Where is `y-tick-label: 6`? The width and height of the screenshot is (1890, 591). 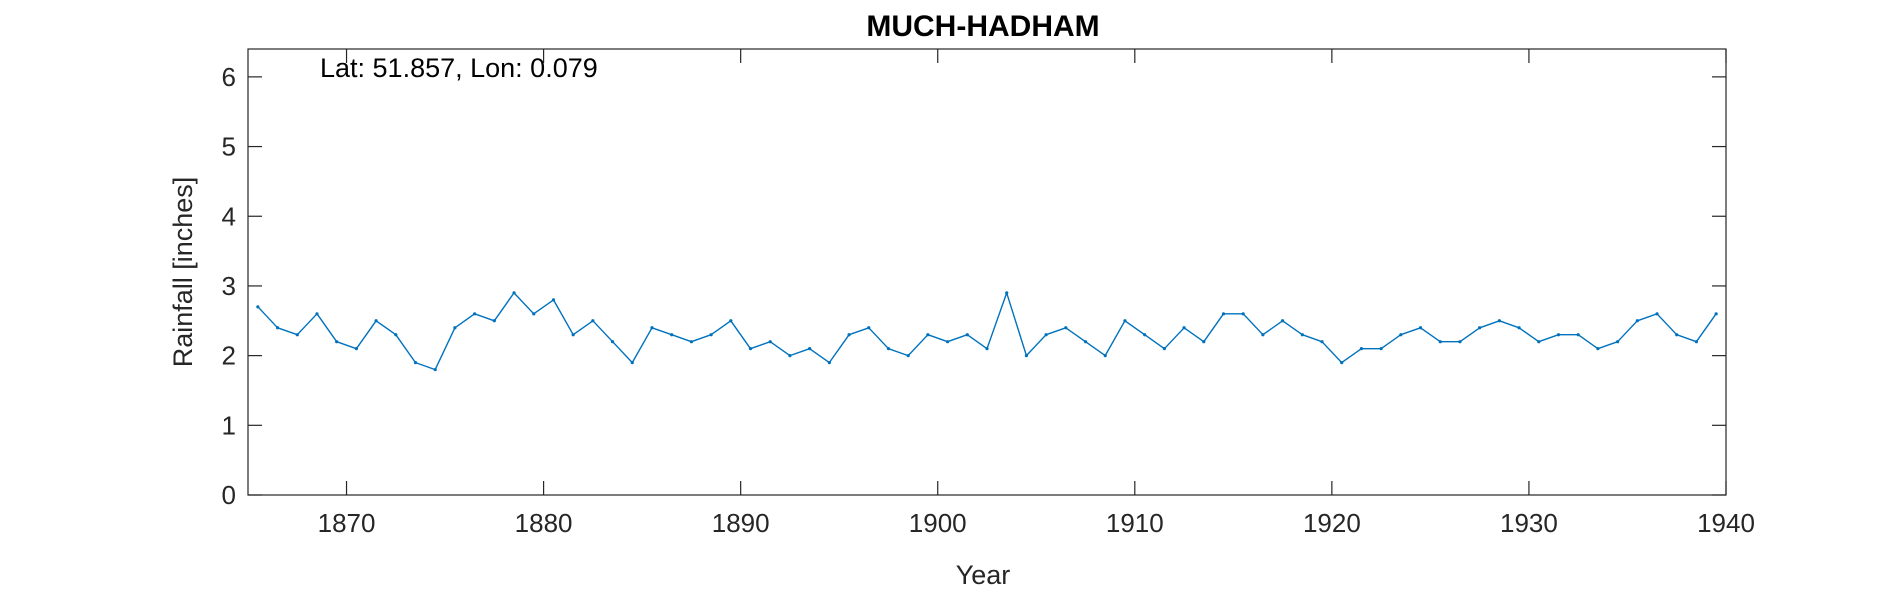 y-tick-label: 6 is located at coordinates (229, 77).